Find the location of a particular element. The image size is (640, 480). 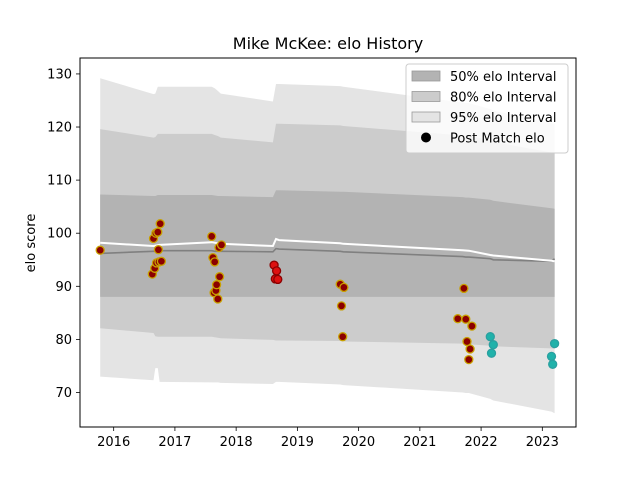

y-tick-label: 120 is located at coordinates (59, 128).